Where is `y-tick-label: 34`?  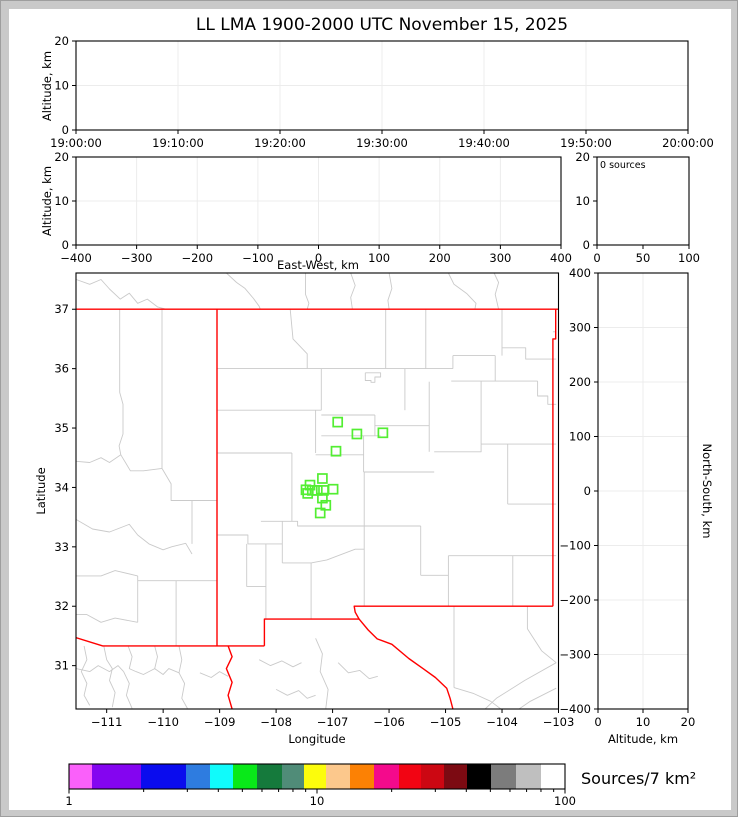 y-tick-label: 34 is located at coordinates (61, 487).